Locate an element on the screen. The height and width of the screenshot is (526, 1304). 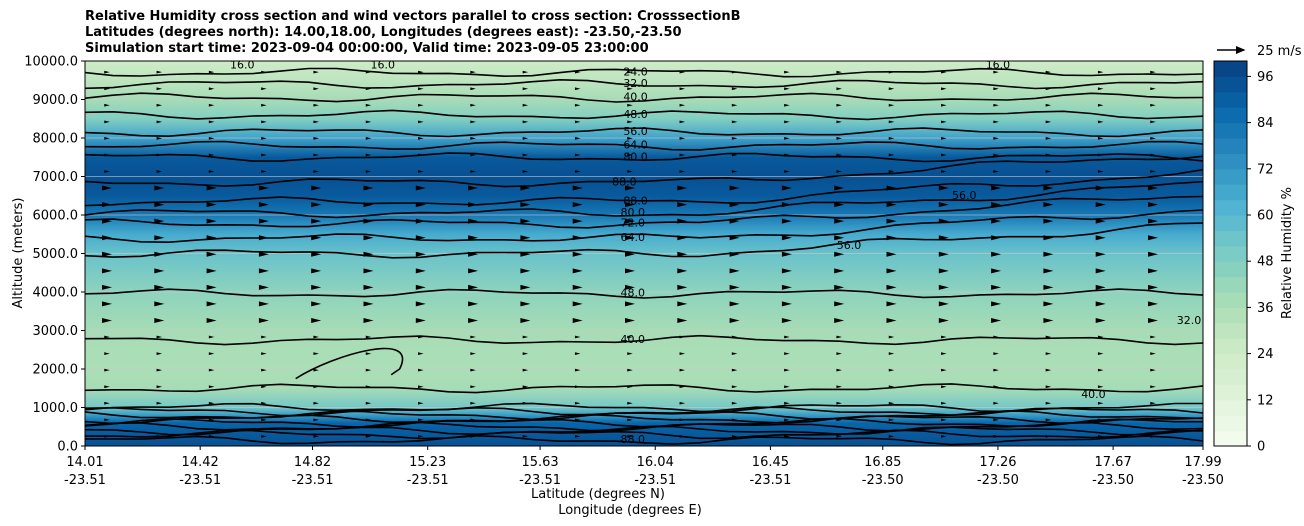
y-tick-label: 7000.0 is located at coordinates (56, 177).